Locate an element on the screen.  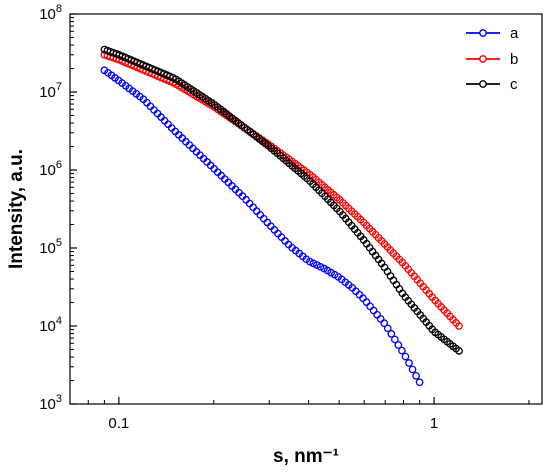
y-tick-label: 10⁵ is located at coordinates (50, 247).